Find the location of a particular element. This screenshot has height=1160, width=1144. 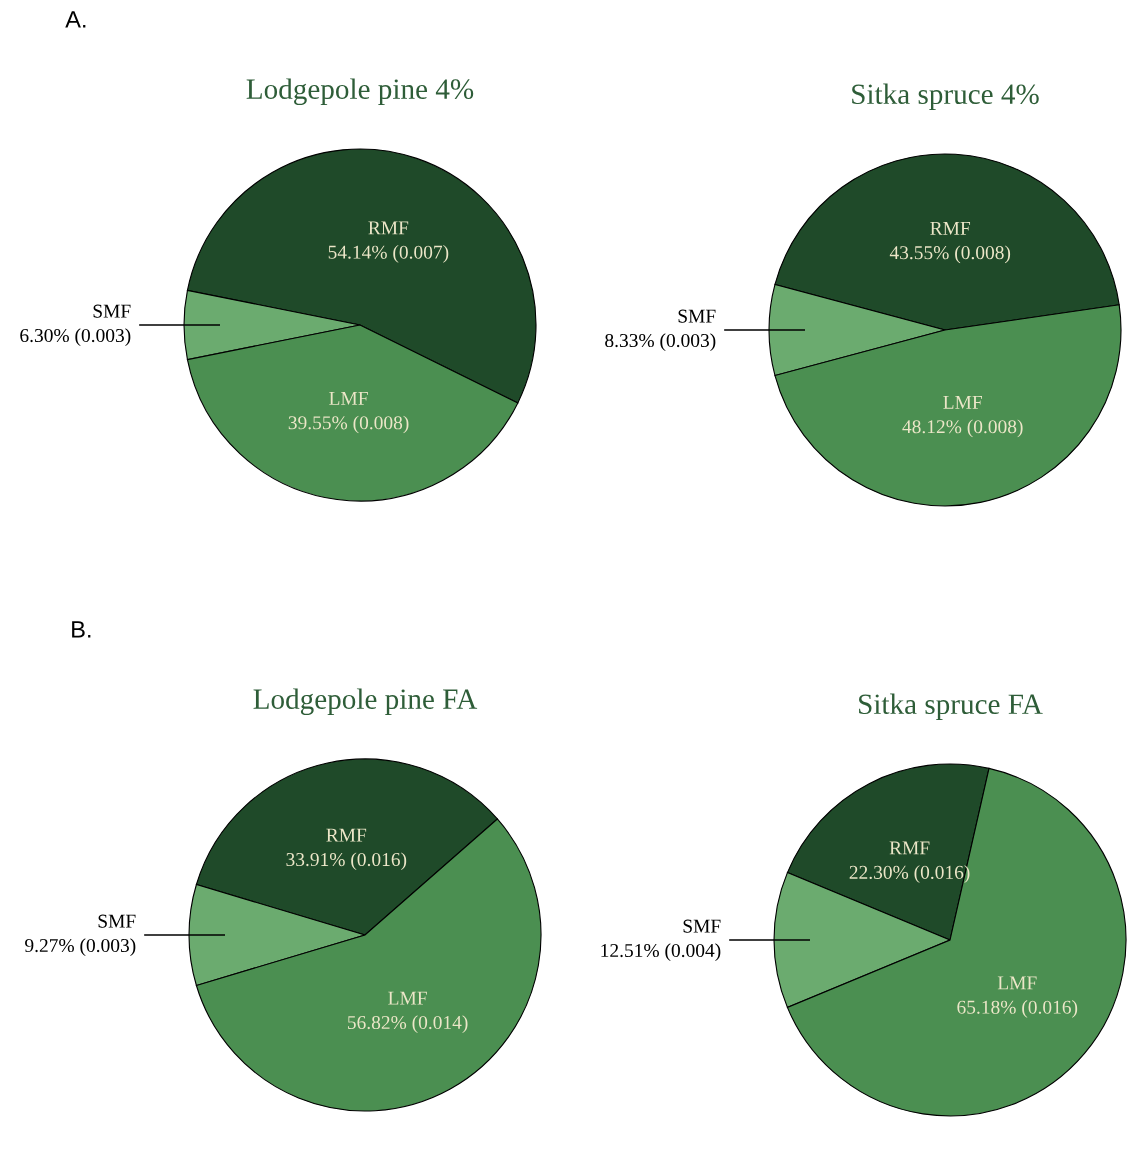

data-label: 54.14% (0.007) is located at coordinates (388, 254).